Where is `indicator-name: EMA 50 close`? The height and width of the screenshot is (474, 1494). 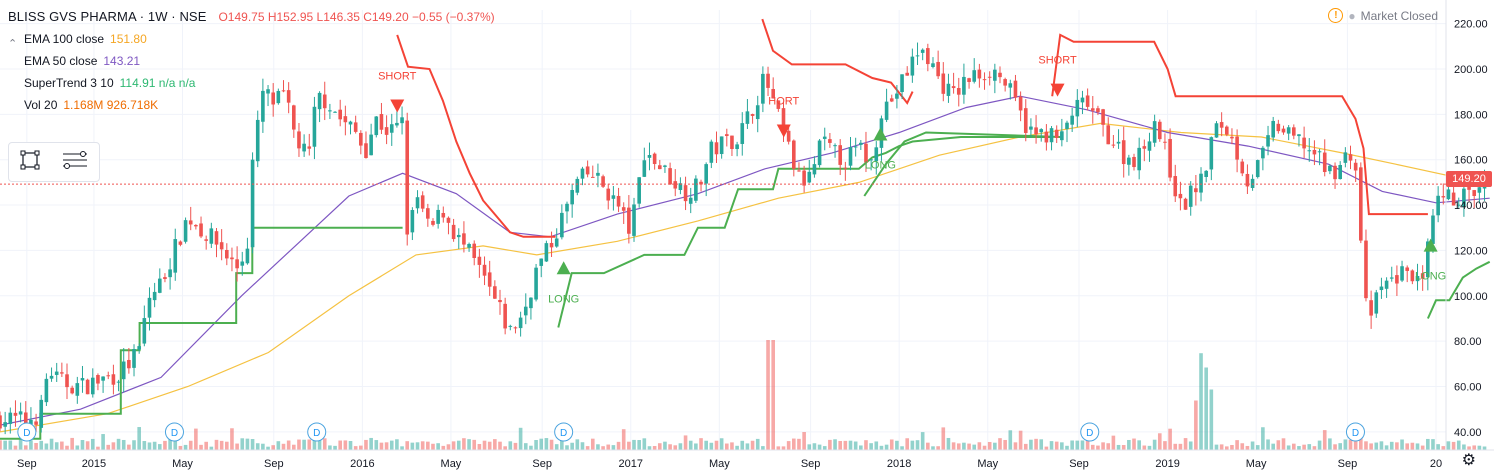
indicator-name: EMA 50 close is located at coordinates (61, 61).